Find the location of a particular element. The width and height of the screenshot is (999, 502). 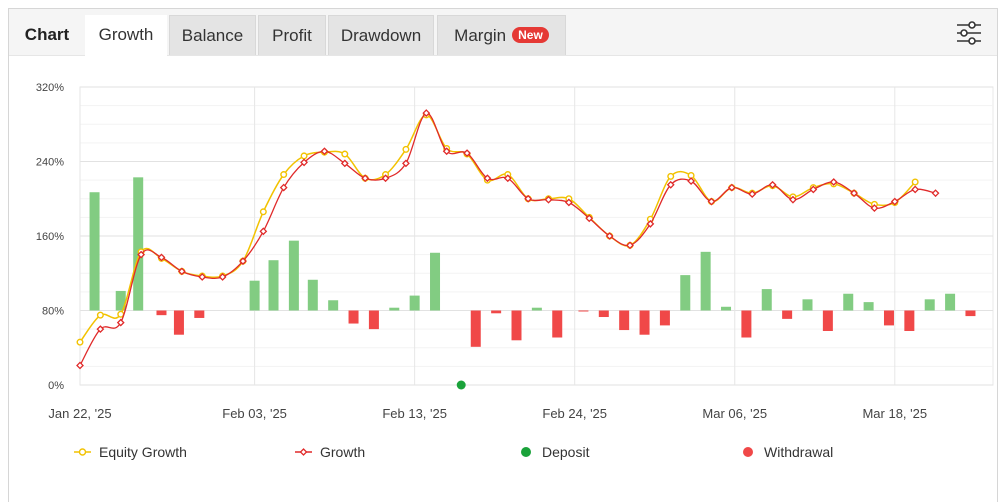

tab-profit: Profit is located at coordinates (292, 35).